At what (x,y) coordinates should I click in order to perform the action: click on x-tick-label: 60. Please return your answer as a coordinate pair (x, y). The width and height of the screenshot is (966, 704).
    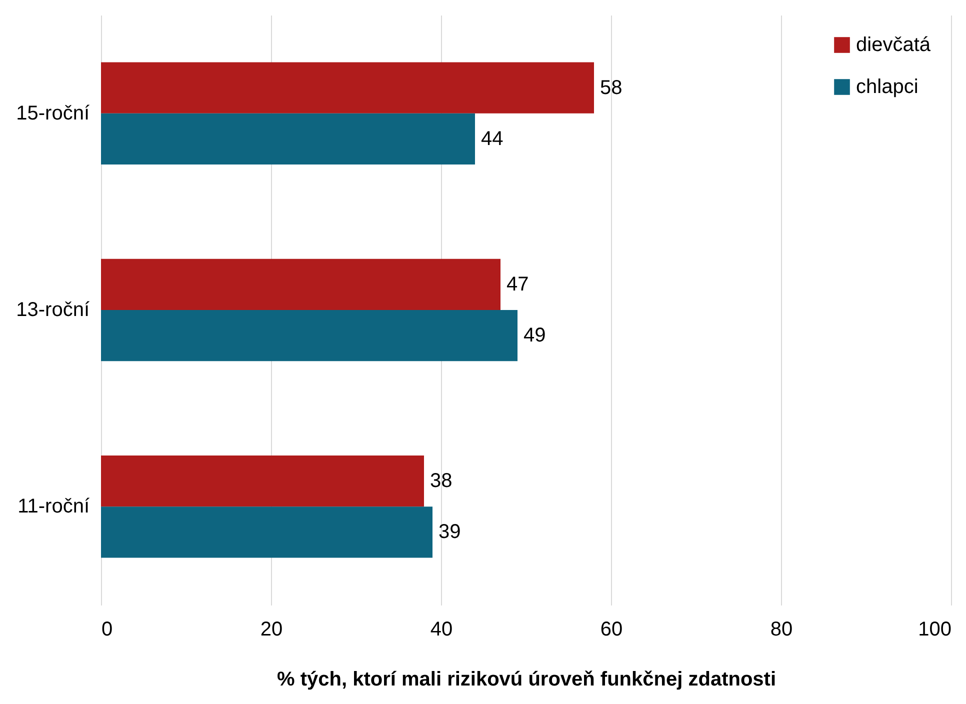
    Looking at the image, I should click on (611, 629).